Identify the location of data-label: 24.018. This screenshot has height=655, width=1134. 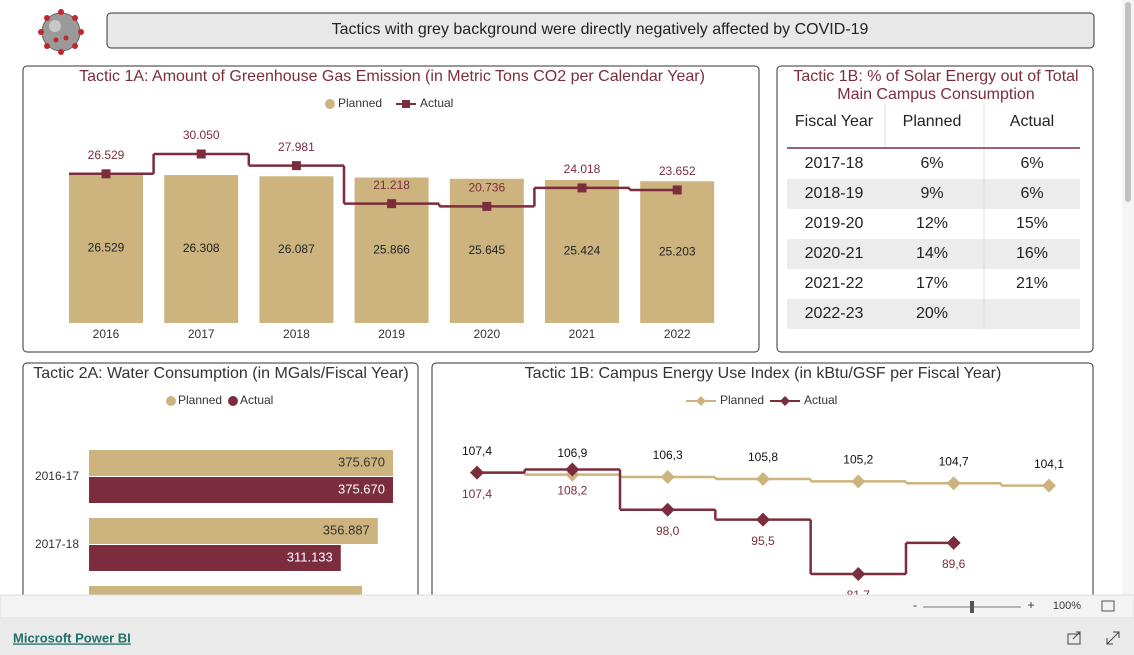
(582, 169).